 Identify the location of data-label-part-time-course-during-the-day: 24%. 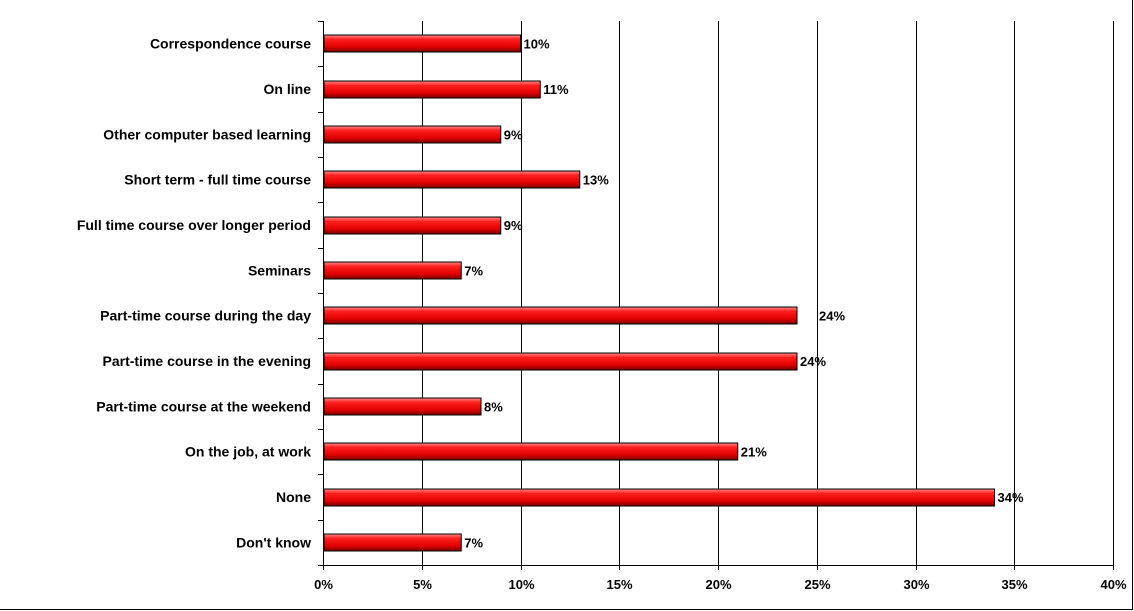
(832, 316).